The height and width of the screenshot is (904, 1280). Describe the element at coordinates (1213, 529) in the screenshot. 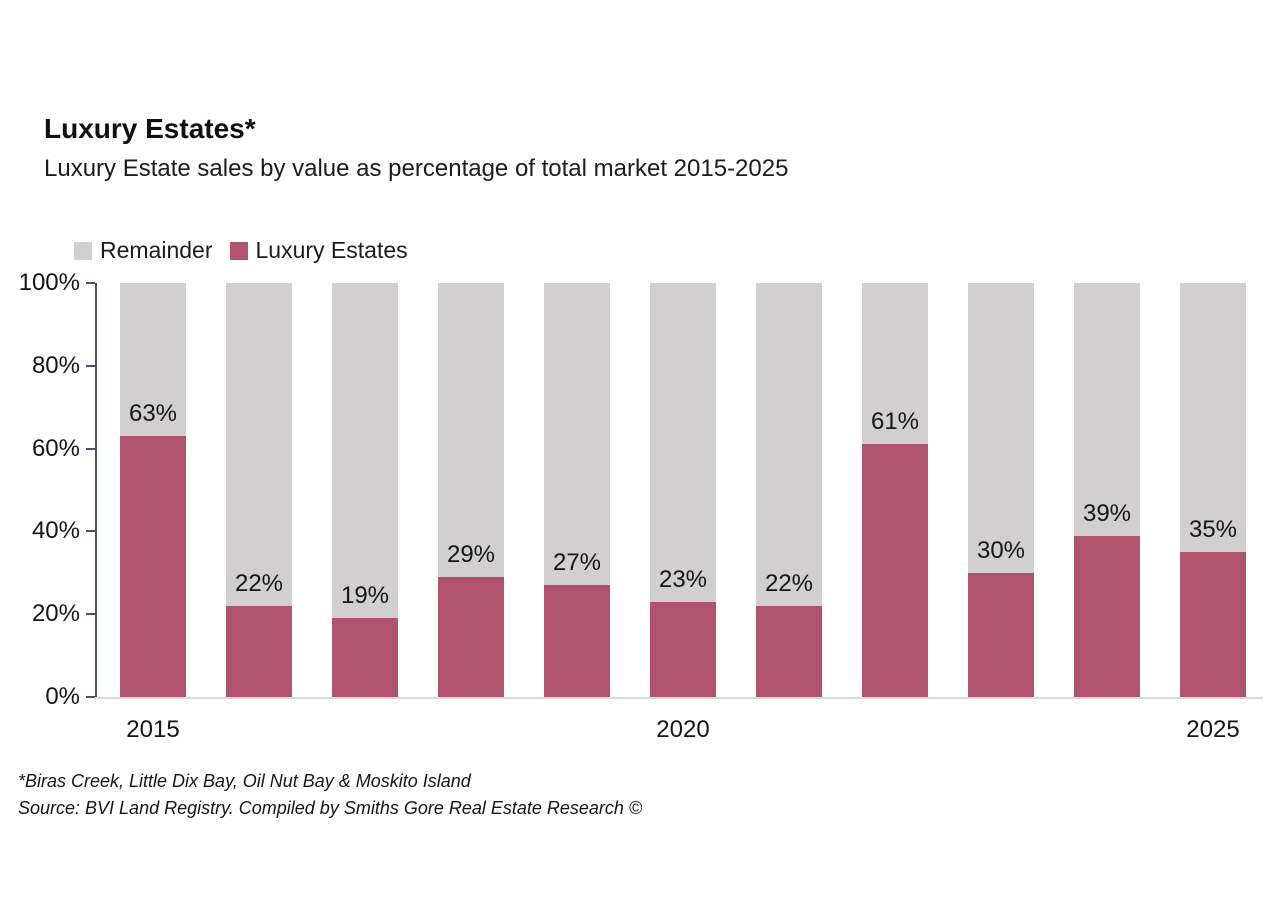

I see `bar-value-label: 35%` at that location.